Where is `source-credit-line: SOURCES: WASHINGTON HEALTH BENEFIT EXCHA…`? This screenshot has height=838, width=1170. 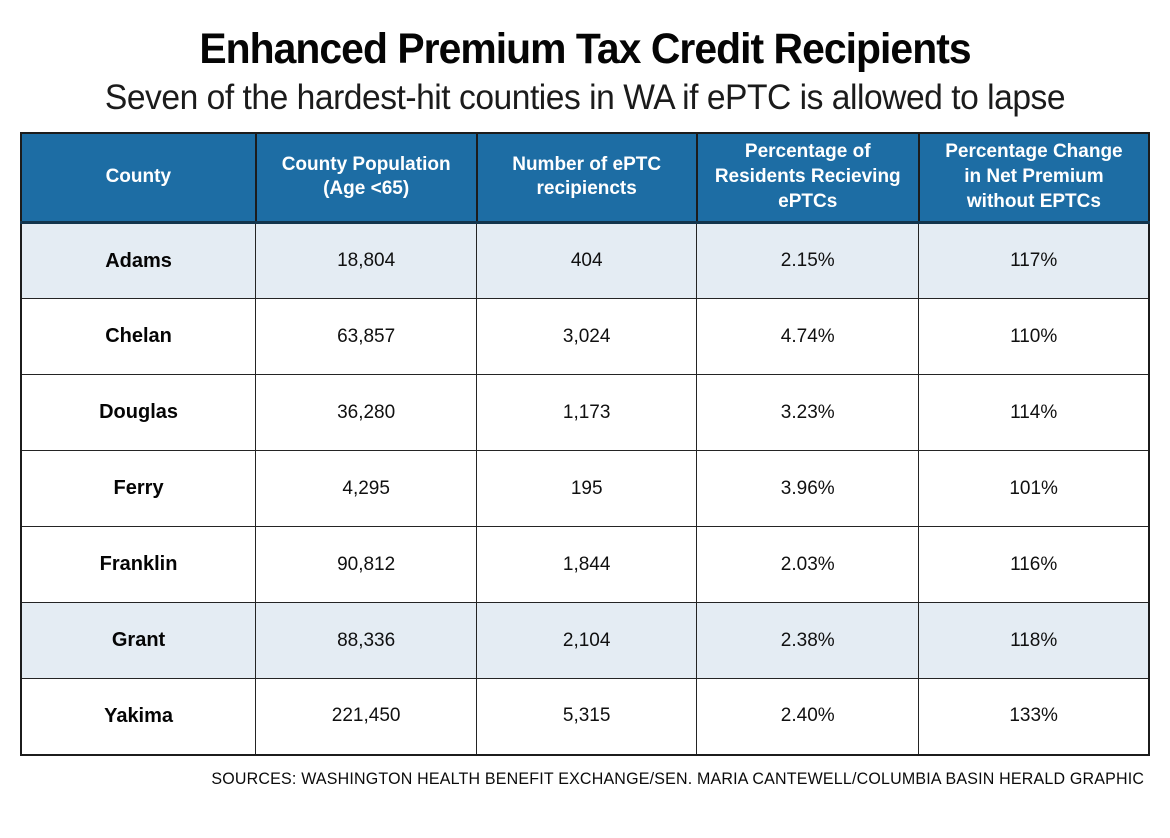 source-credit-line: SOURCES: WASHINGTON HEALTH BENEFIT EXCHA… is located at coordinates (678, 778).